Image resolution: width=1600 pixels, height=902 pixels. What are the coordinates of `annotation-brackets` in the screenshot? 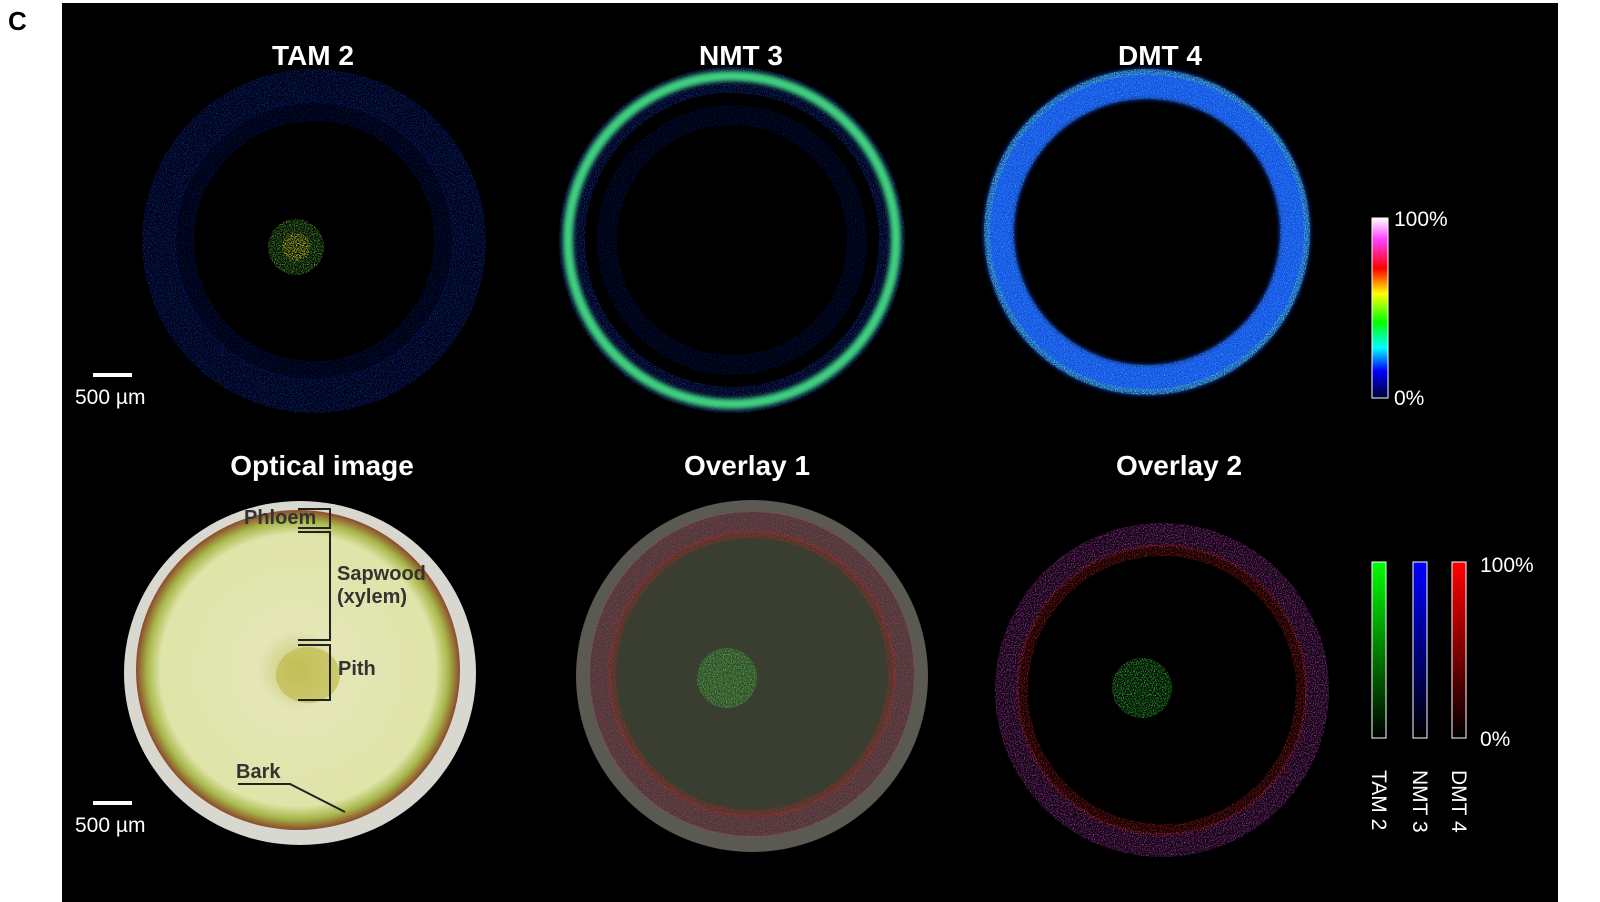 It's located at (292, 660).